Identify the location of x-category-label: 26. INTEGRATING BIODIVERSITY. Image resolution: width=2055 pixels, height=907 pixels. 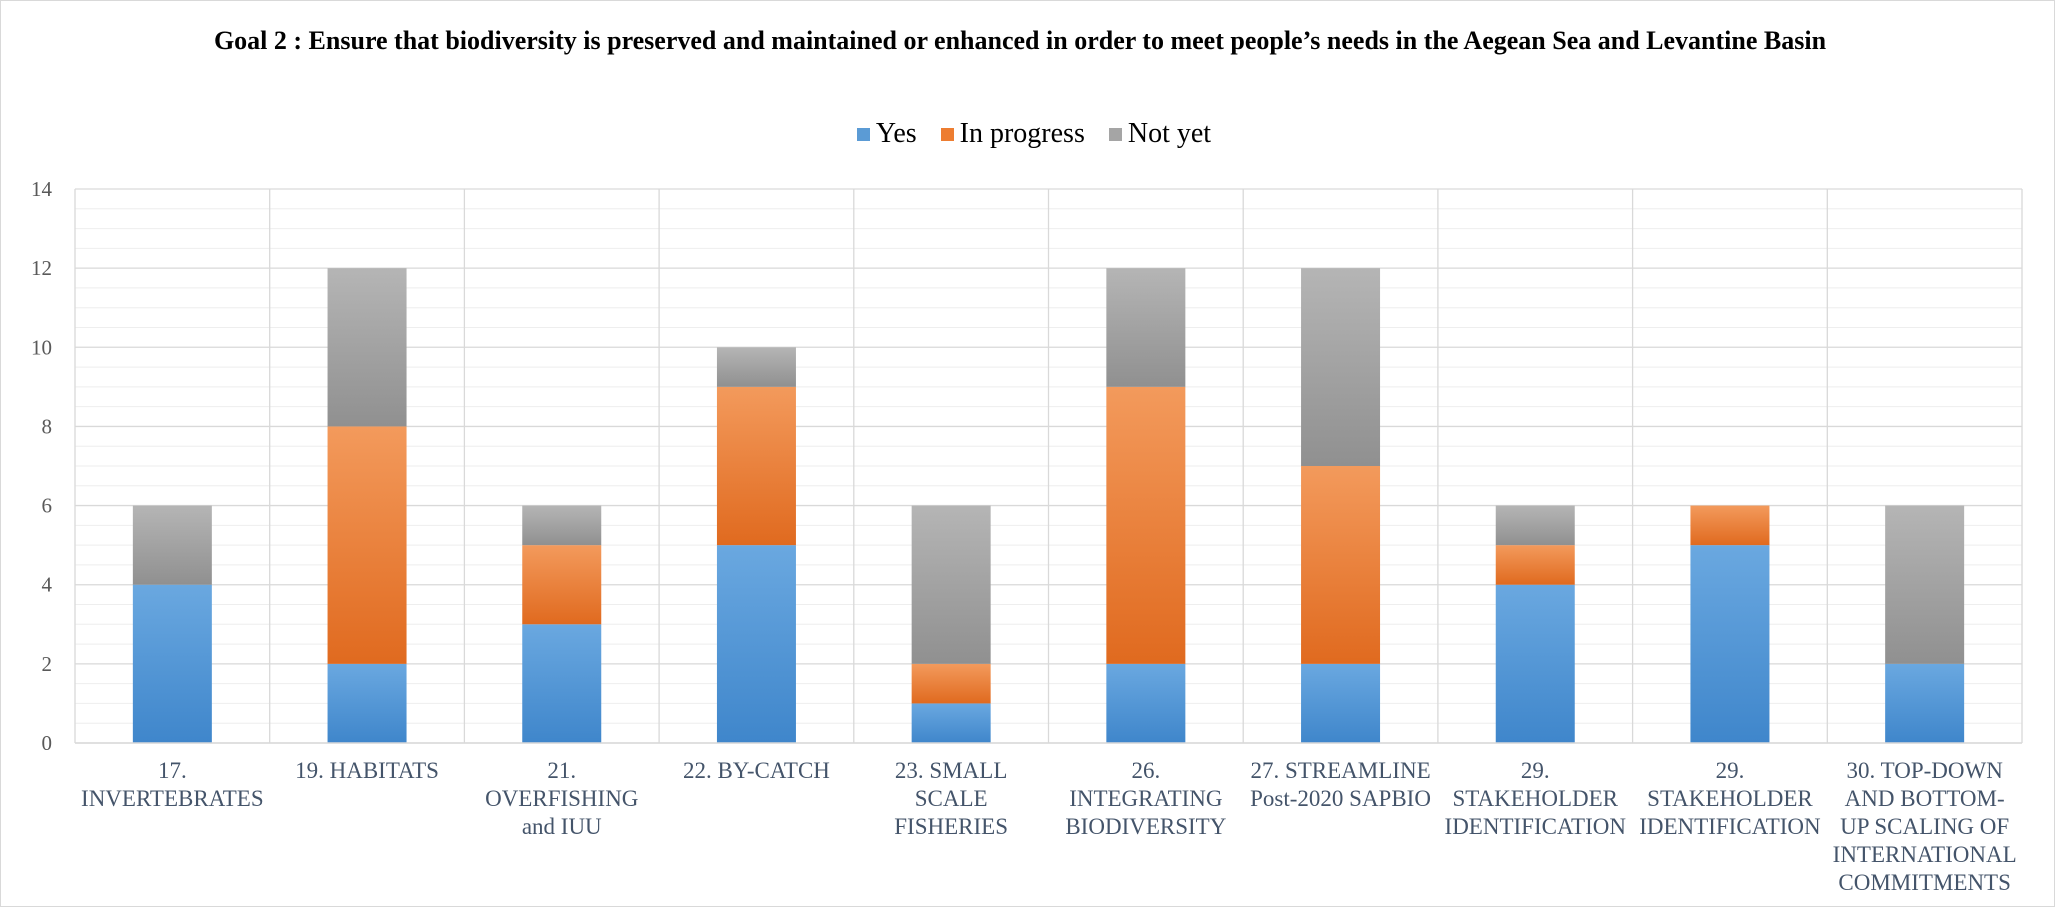
(1145, 798).